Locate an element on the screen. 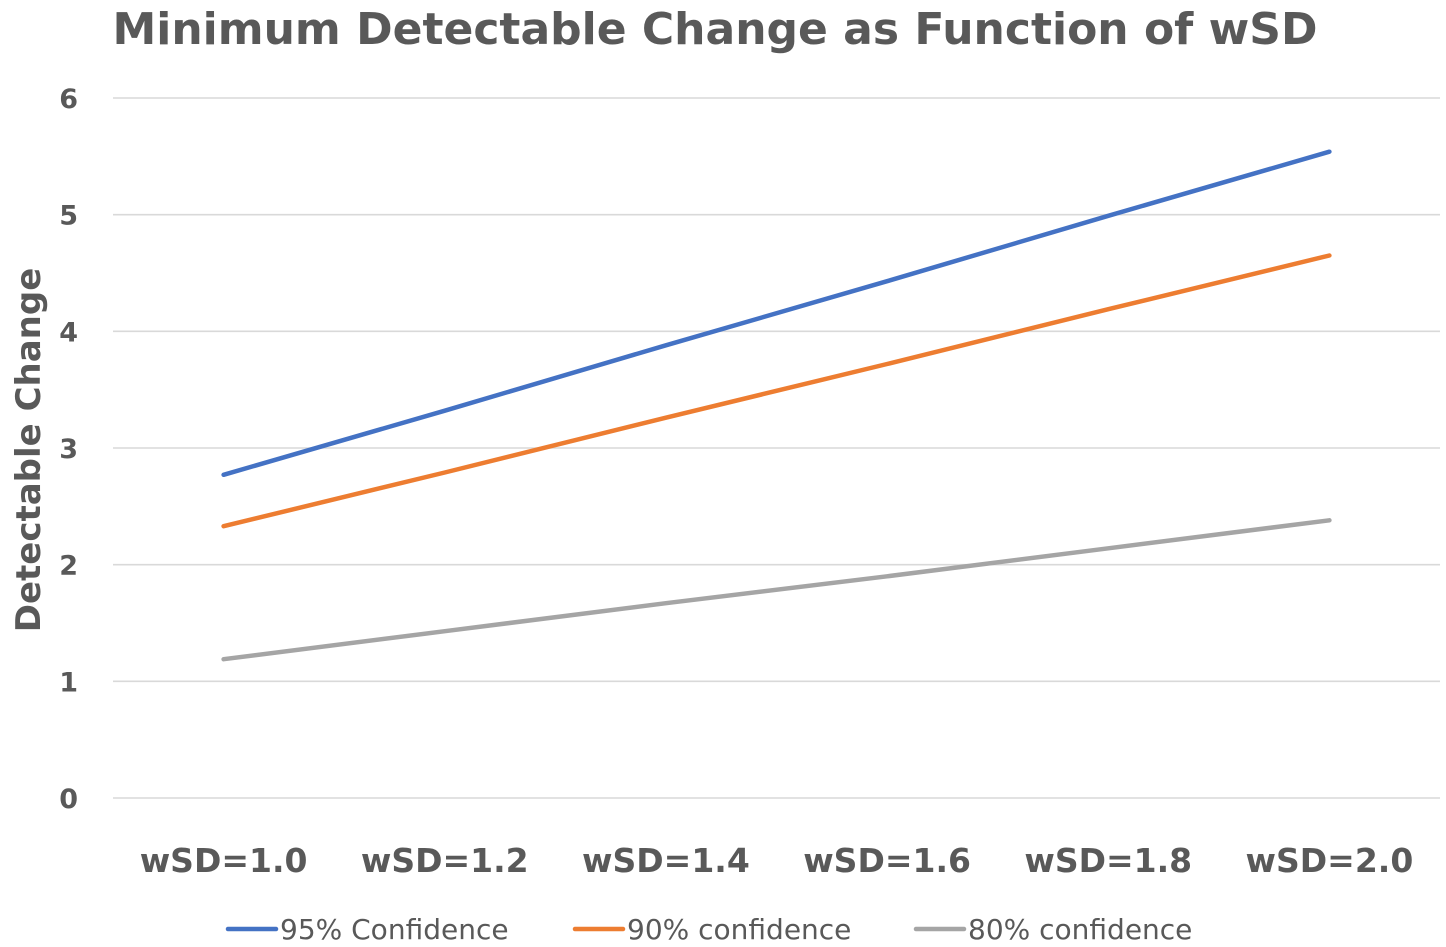  legend-label: 90% confidence is located at coordinates (739, 929).